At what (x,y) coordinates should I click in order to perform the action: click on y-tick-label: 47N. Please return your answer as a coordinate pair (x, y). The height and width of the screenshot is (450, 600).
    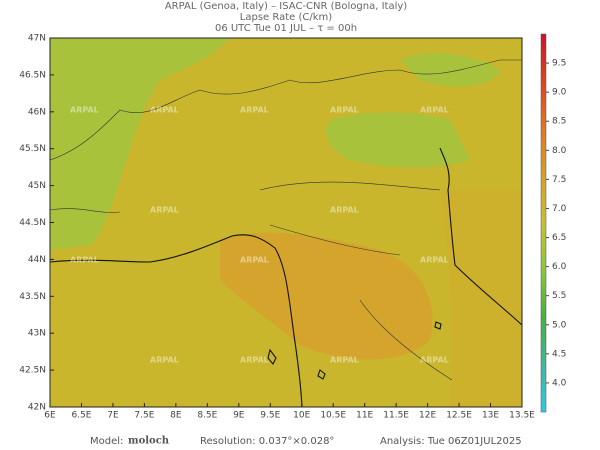
    Looking at the image, I should click on (37, 39).